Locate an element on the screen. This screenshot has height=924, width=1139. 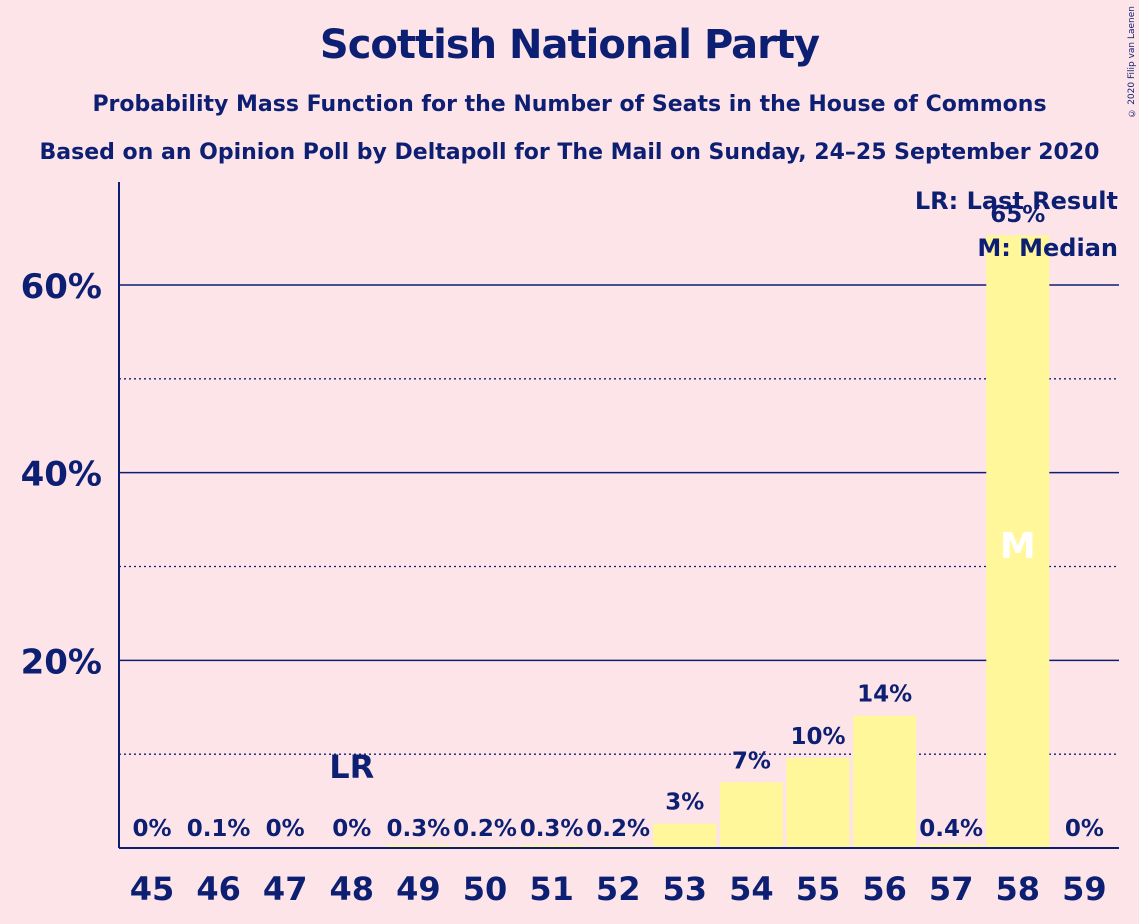
x-tick-label: 58 is located at coordinates (1018, 889).